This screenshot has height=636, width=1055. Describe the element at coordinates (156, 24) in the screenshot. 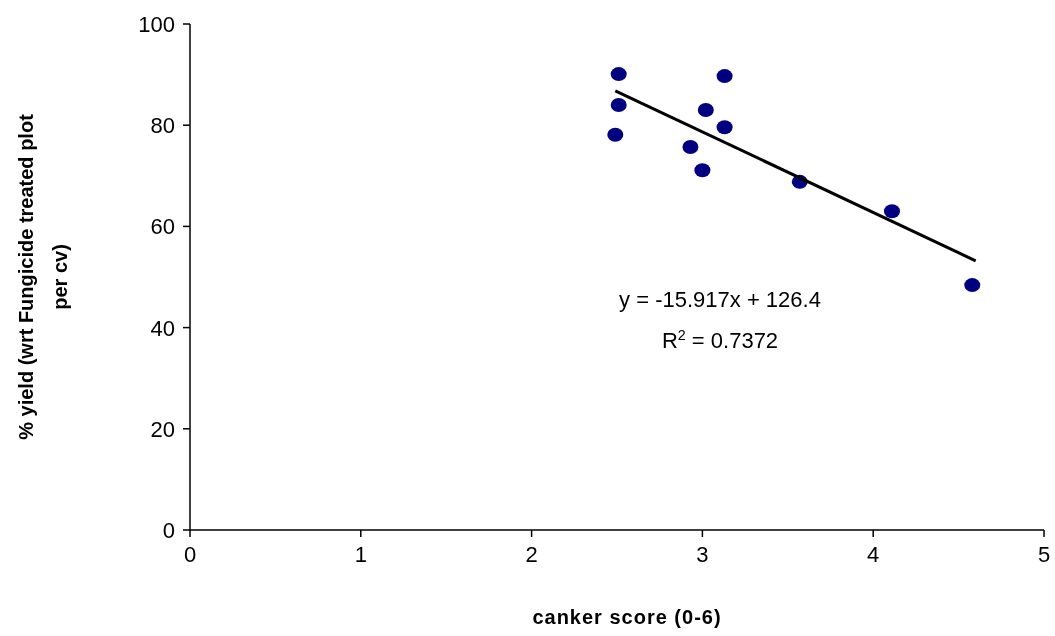

I see `y-tick-label: 100` at that location.